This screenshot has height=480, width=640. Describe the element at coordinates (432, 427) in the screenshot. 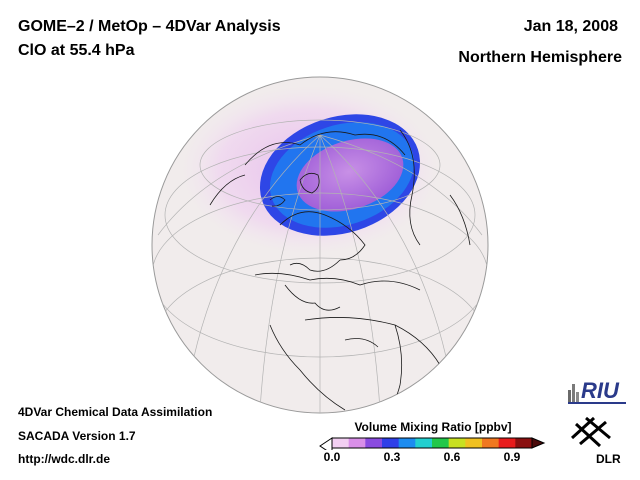

I see `colorbar-title: Volume Mixing Ratio [ppbv]` at that location.